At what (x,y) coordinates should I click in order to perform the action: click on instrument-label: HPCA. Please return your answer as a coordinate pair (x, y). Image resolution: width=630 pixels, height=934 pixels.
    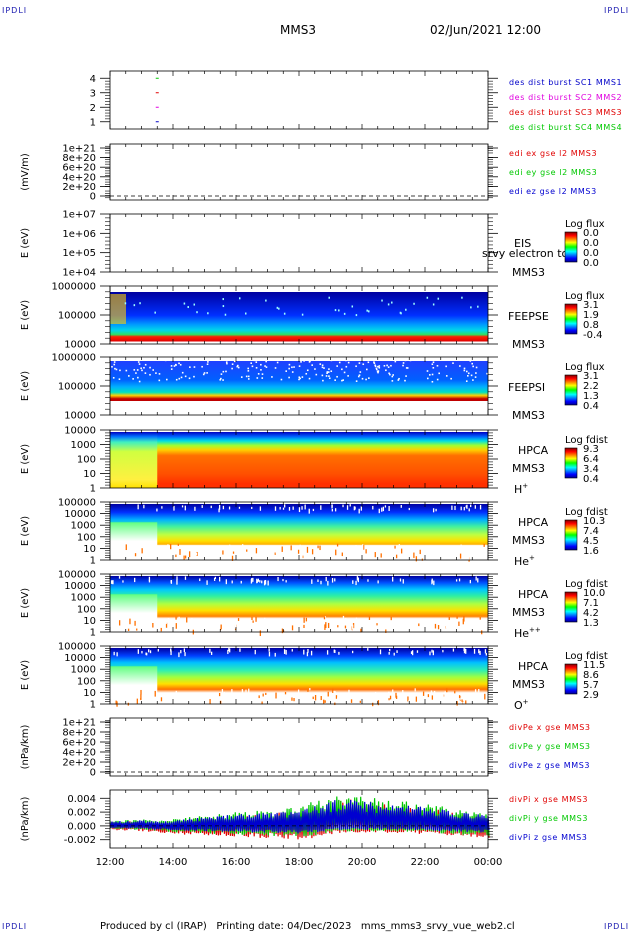
    Looking at the image, I should click on (533, 450).